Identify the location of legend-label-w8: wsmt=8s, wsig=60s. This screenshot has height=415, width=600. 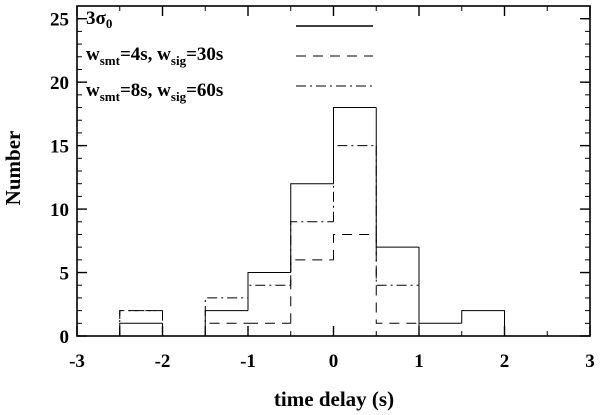
(154, 92).